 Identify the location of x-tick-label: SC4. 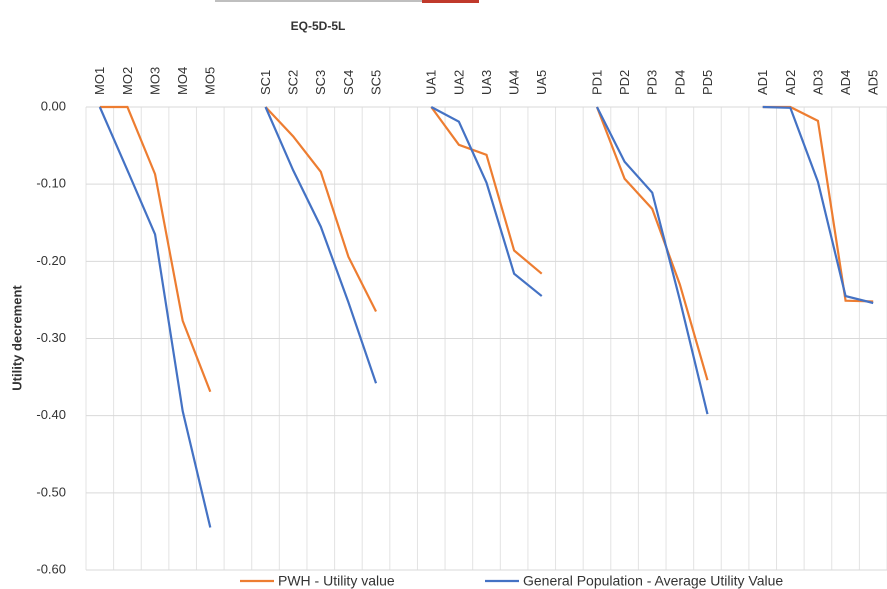
(348, 82).